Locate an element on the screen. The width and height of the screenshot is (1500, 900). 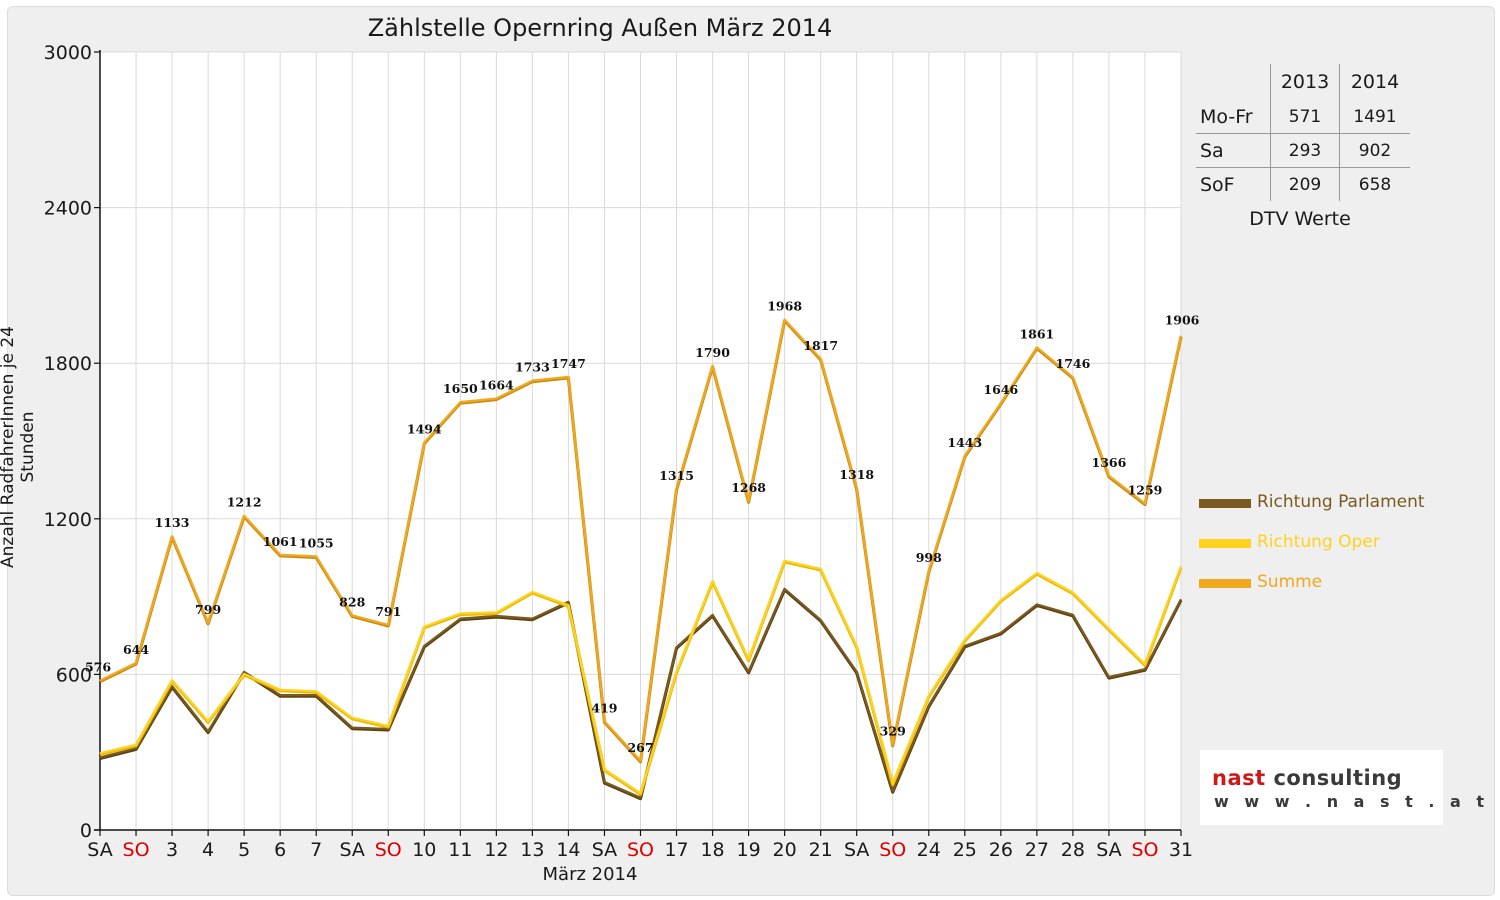
legend-label: Richtung Oper is located at coordinates (1318, 542).